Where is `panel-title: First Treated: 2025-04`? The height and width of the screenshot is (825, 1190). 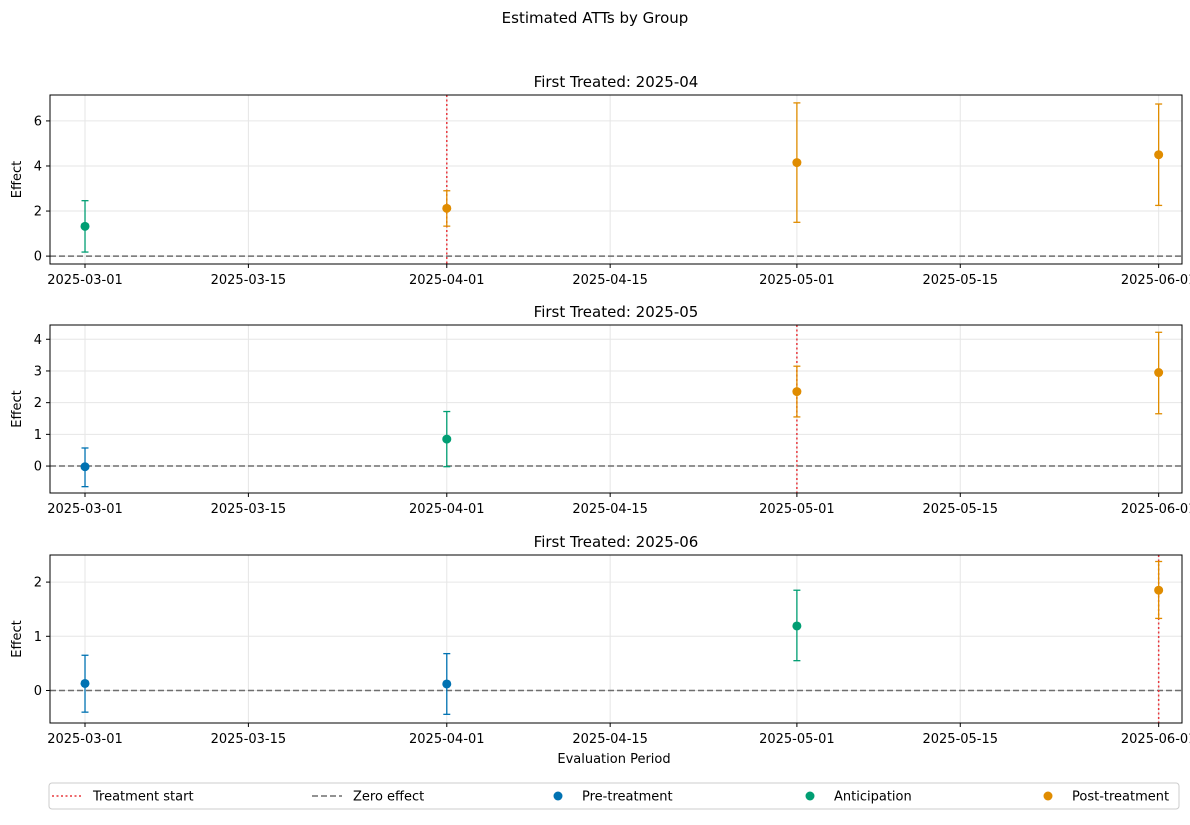
panel-title: First Treated: 2025-04 is located at coordinates (616, 82).